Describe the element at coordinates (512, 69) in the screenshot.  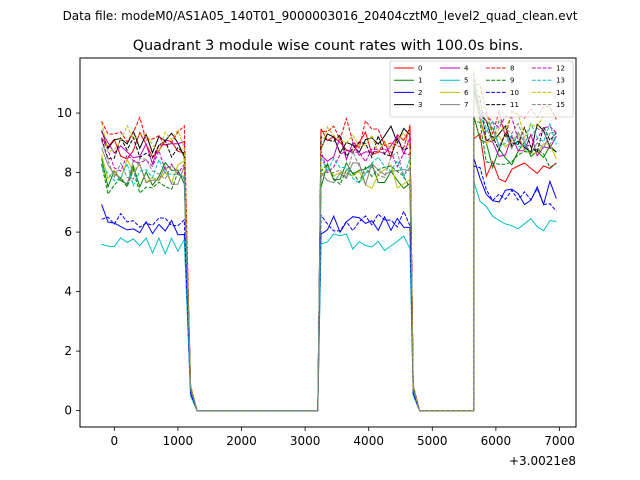
I see `legend-label-8: 8` at that location.